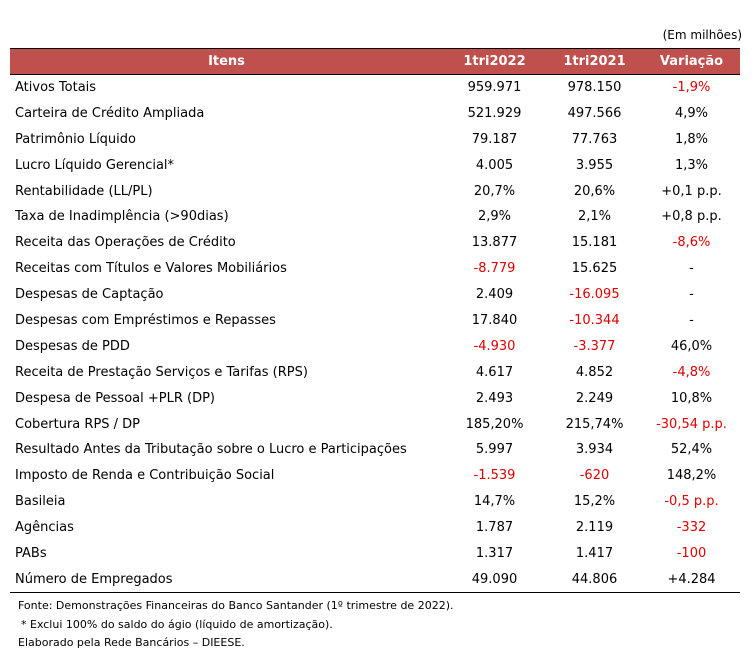 The height and width of the screenshot is (653, 752). What do you see at coordinates (691, 528) in the screenshot?
I see `row-value-variation: -332` at bounding box center [691, 528].